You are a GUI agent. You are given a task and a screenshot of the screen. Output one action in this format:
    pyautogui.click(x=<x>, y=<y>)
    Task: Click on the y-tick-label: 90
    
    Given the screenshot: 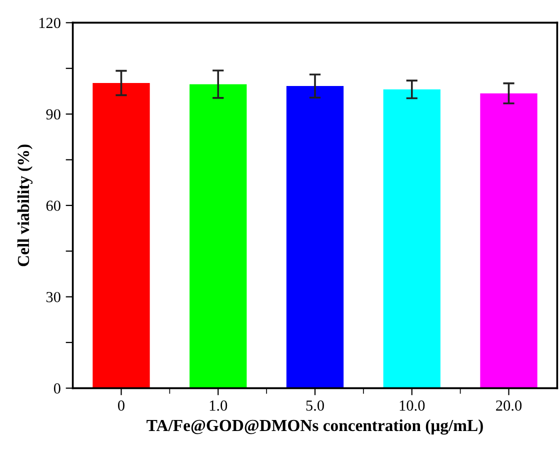 What is the action you would take?
    pyautogui.click(x=53, y=114)
    